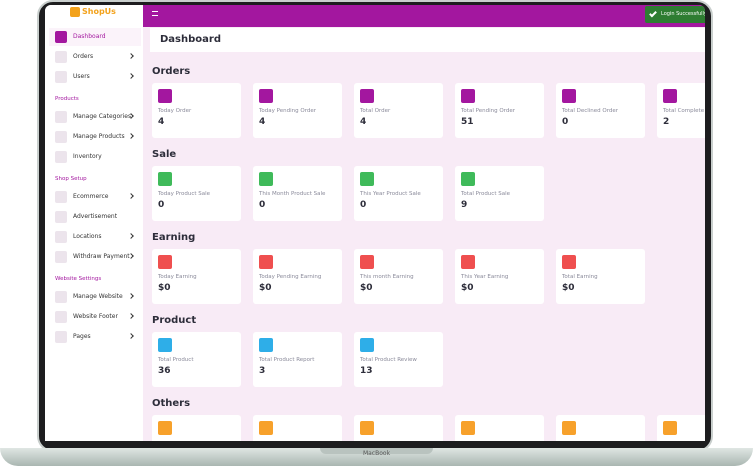 The height and width of the screenshot is (475, 753). What do you see at coordinates (390, 194) in the screenshot?
I see `card-label: This Year Product Sale` at bounding box center [390, 194].